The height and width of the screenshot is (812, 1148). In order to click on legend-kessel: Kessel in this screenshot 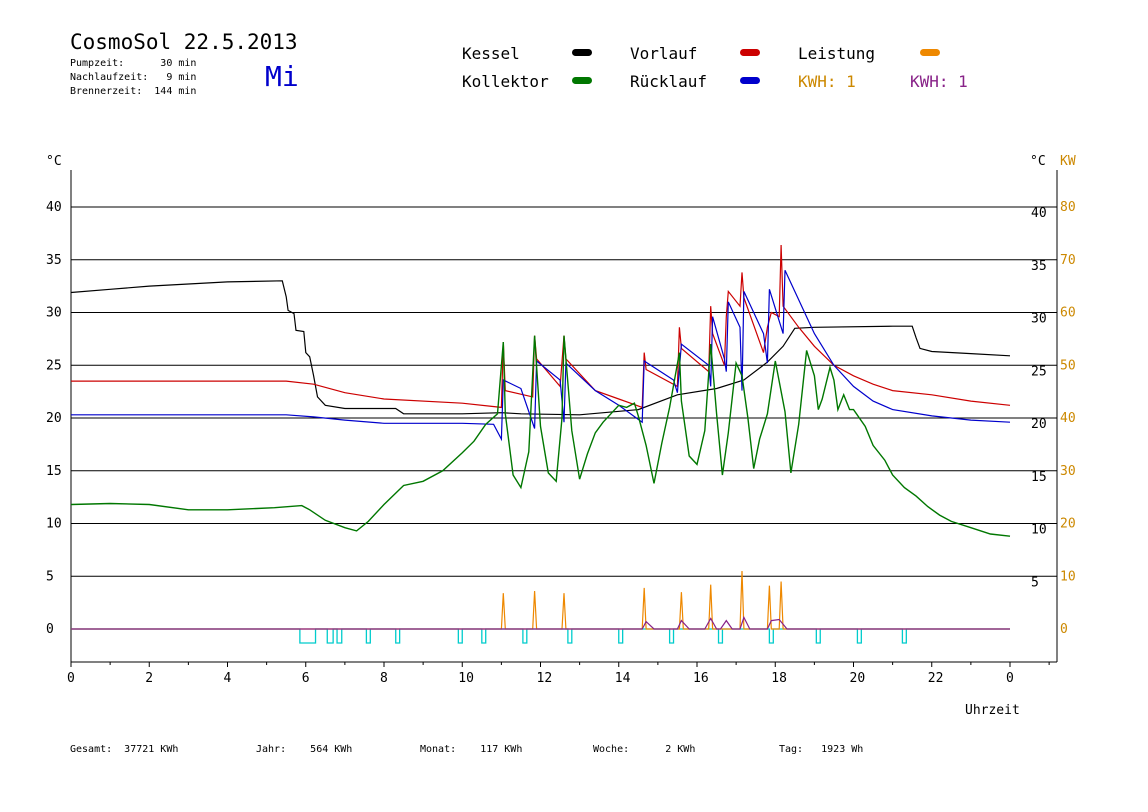, I will do `click(491, 53)`.